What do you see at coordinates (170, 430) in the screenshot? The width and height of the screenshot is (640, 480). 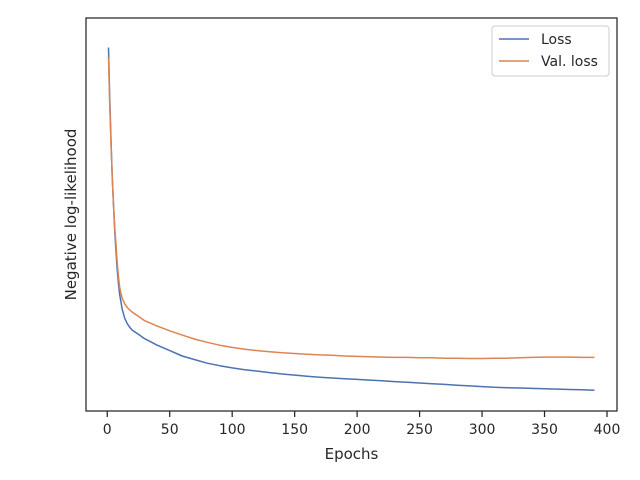 I see `x-tick-label: 50` at bounding box center [170, 430].